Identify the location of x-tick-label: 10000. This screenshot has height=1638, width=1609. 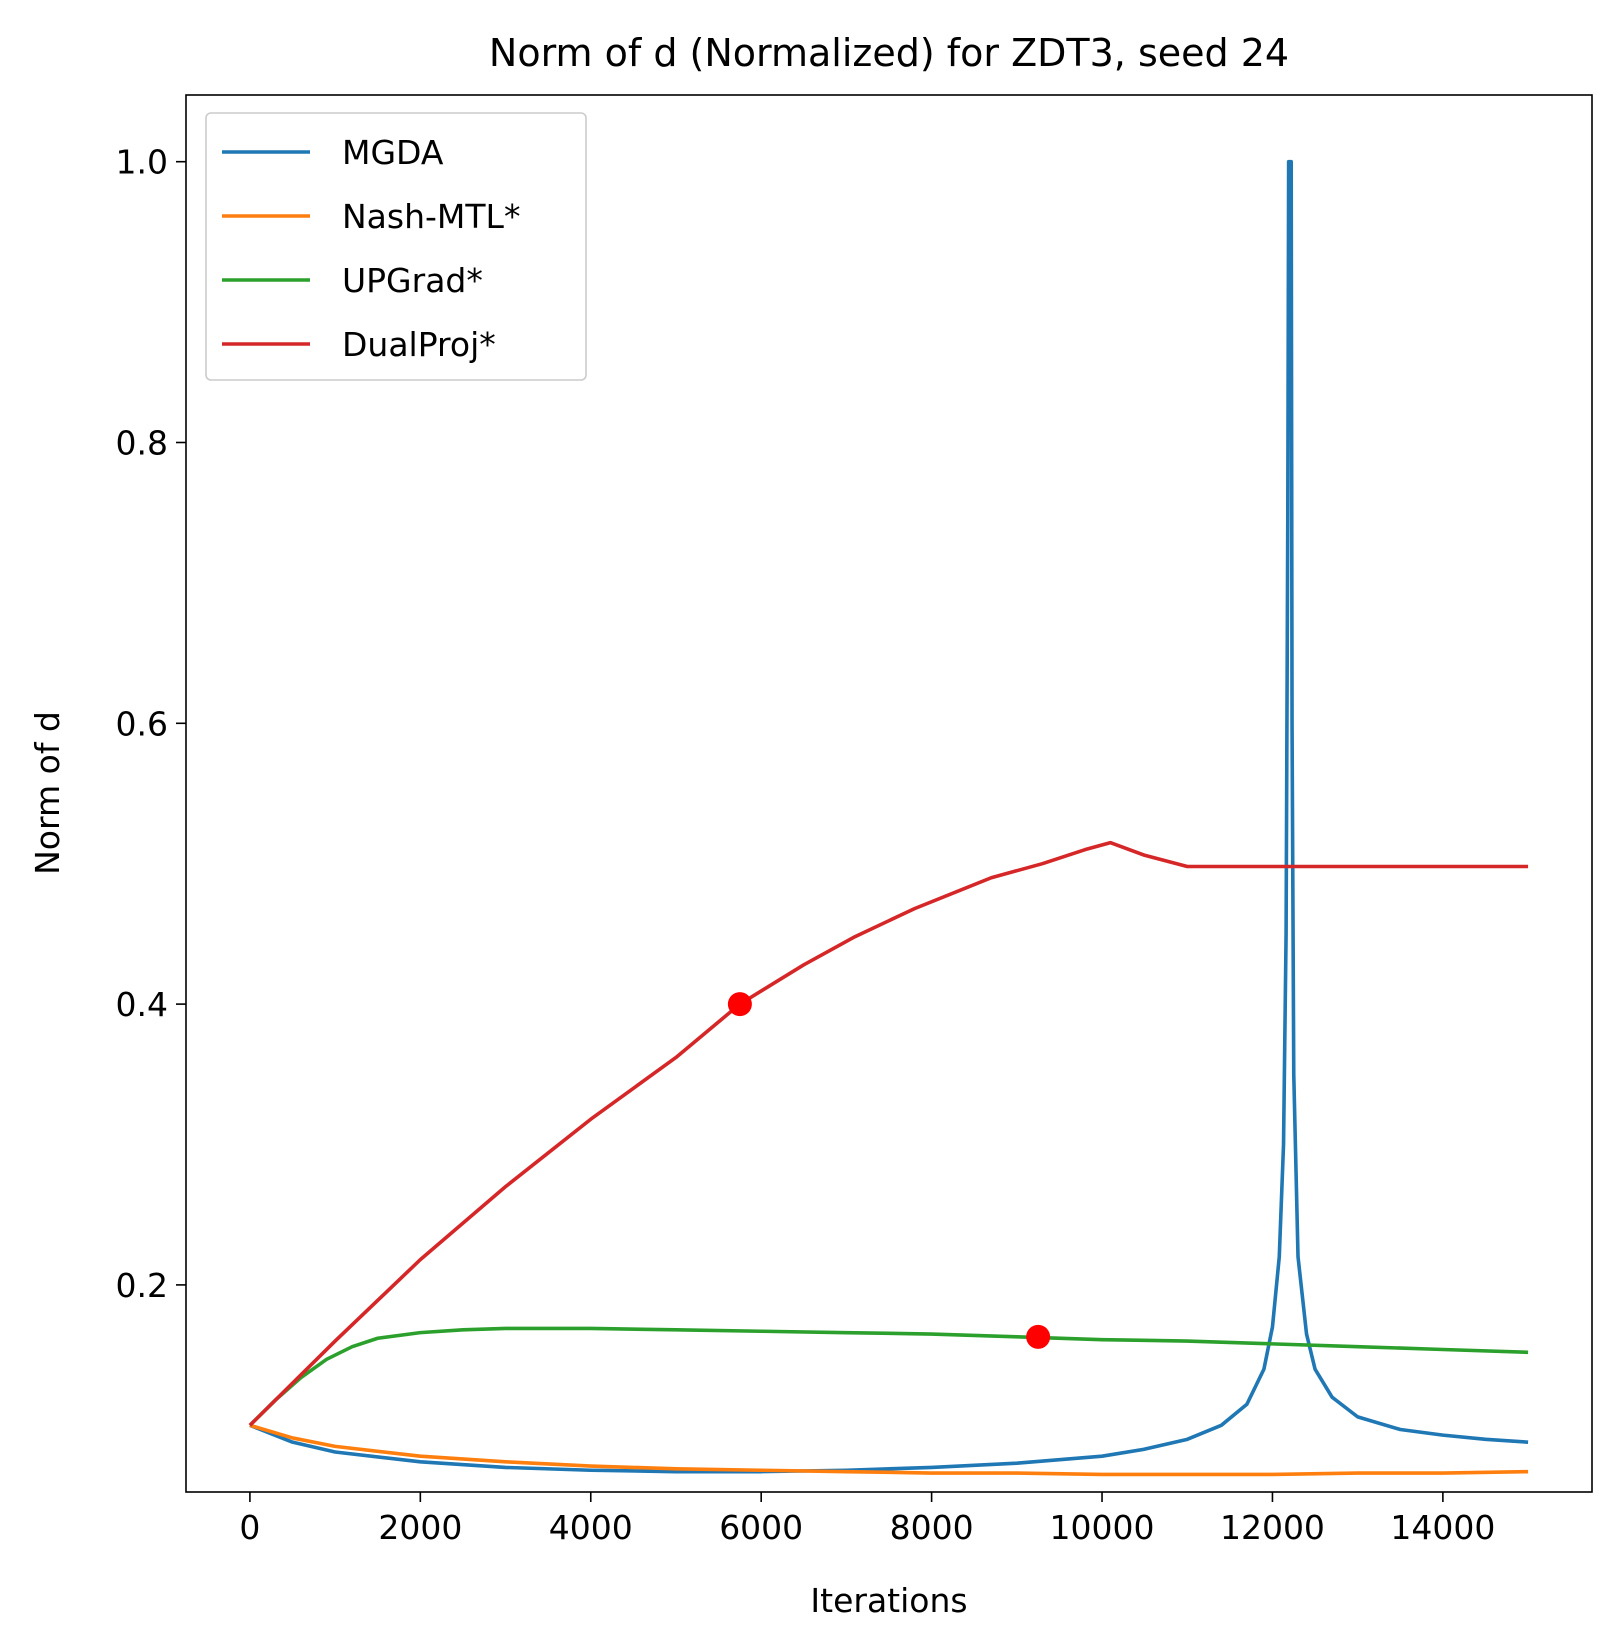
(1102, 1527).